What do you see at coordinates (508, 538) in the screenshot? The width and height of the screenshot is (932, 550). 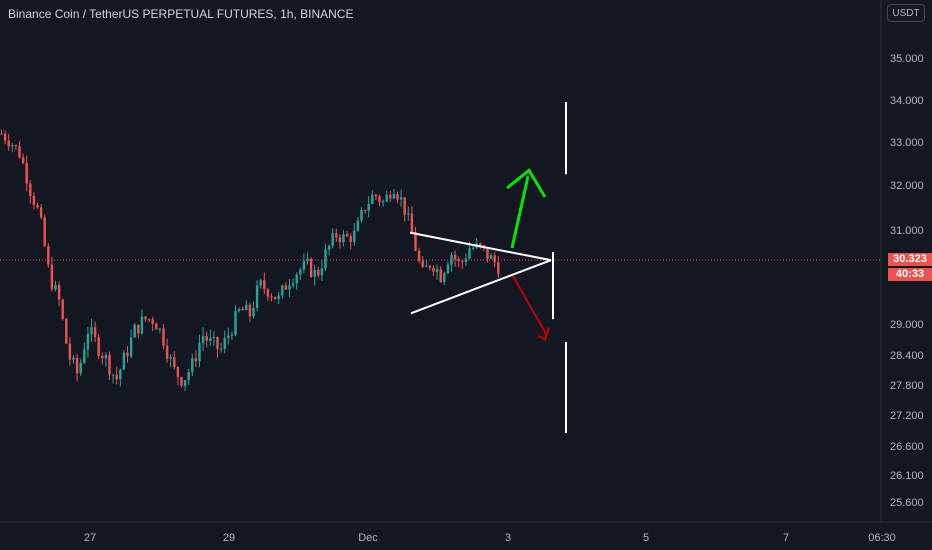 I see `x-tick-label: 3` at bounding box center [508, 538].